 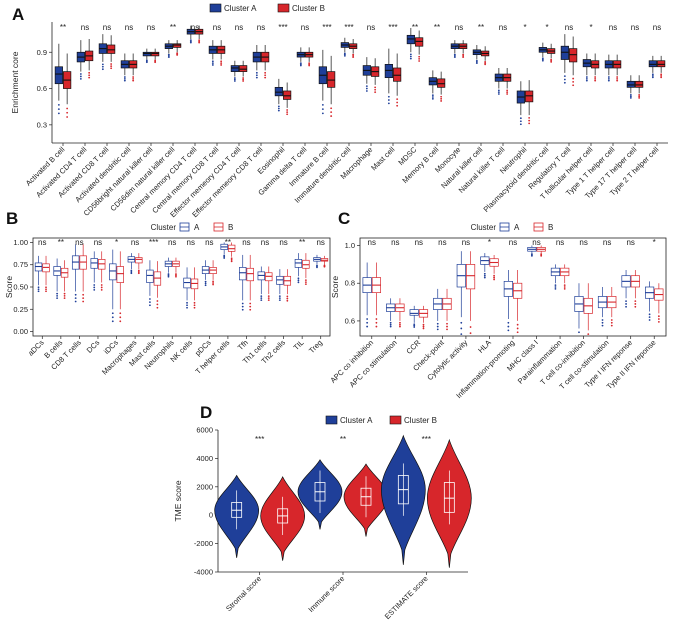 I want to click on significance-cd56dim-natural-killer-cell: **, so click(x=173, y=27).